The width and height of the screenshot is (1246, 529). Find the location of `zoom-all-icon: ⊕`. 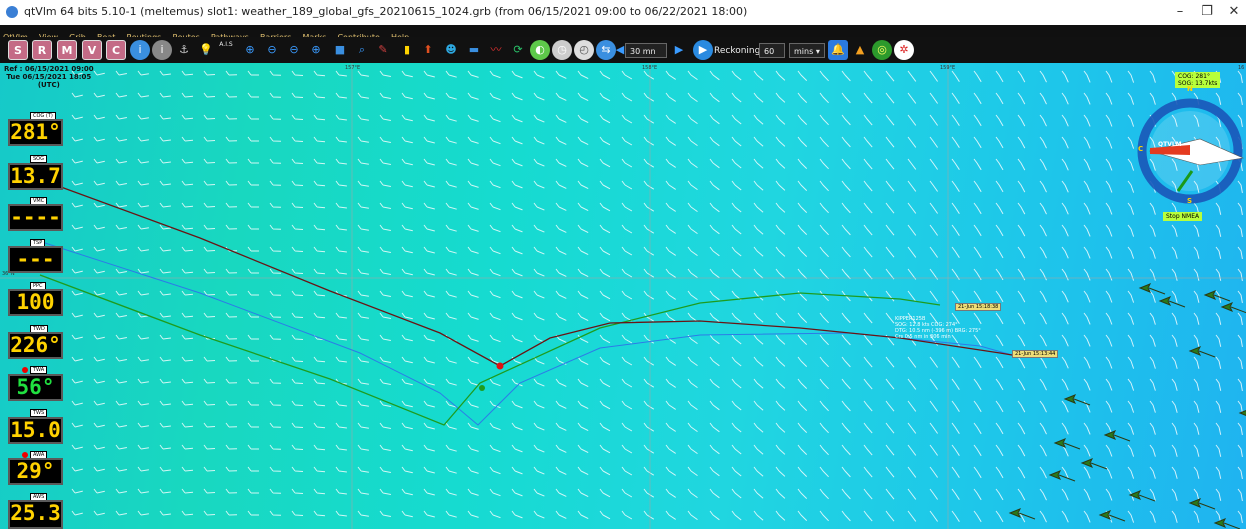

zoom-all-icon: ⊕ is located at coordinates (316, 49).